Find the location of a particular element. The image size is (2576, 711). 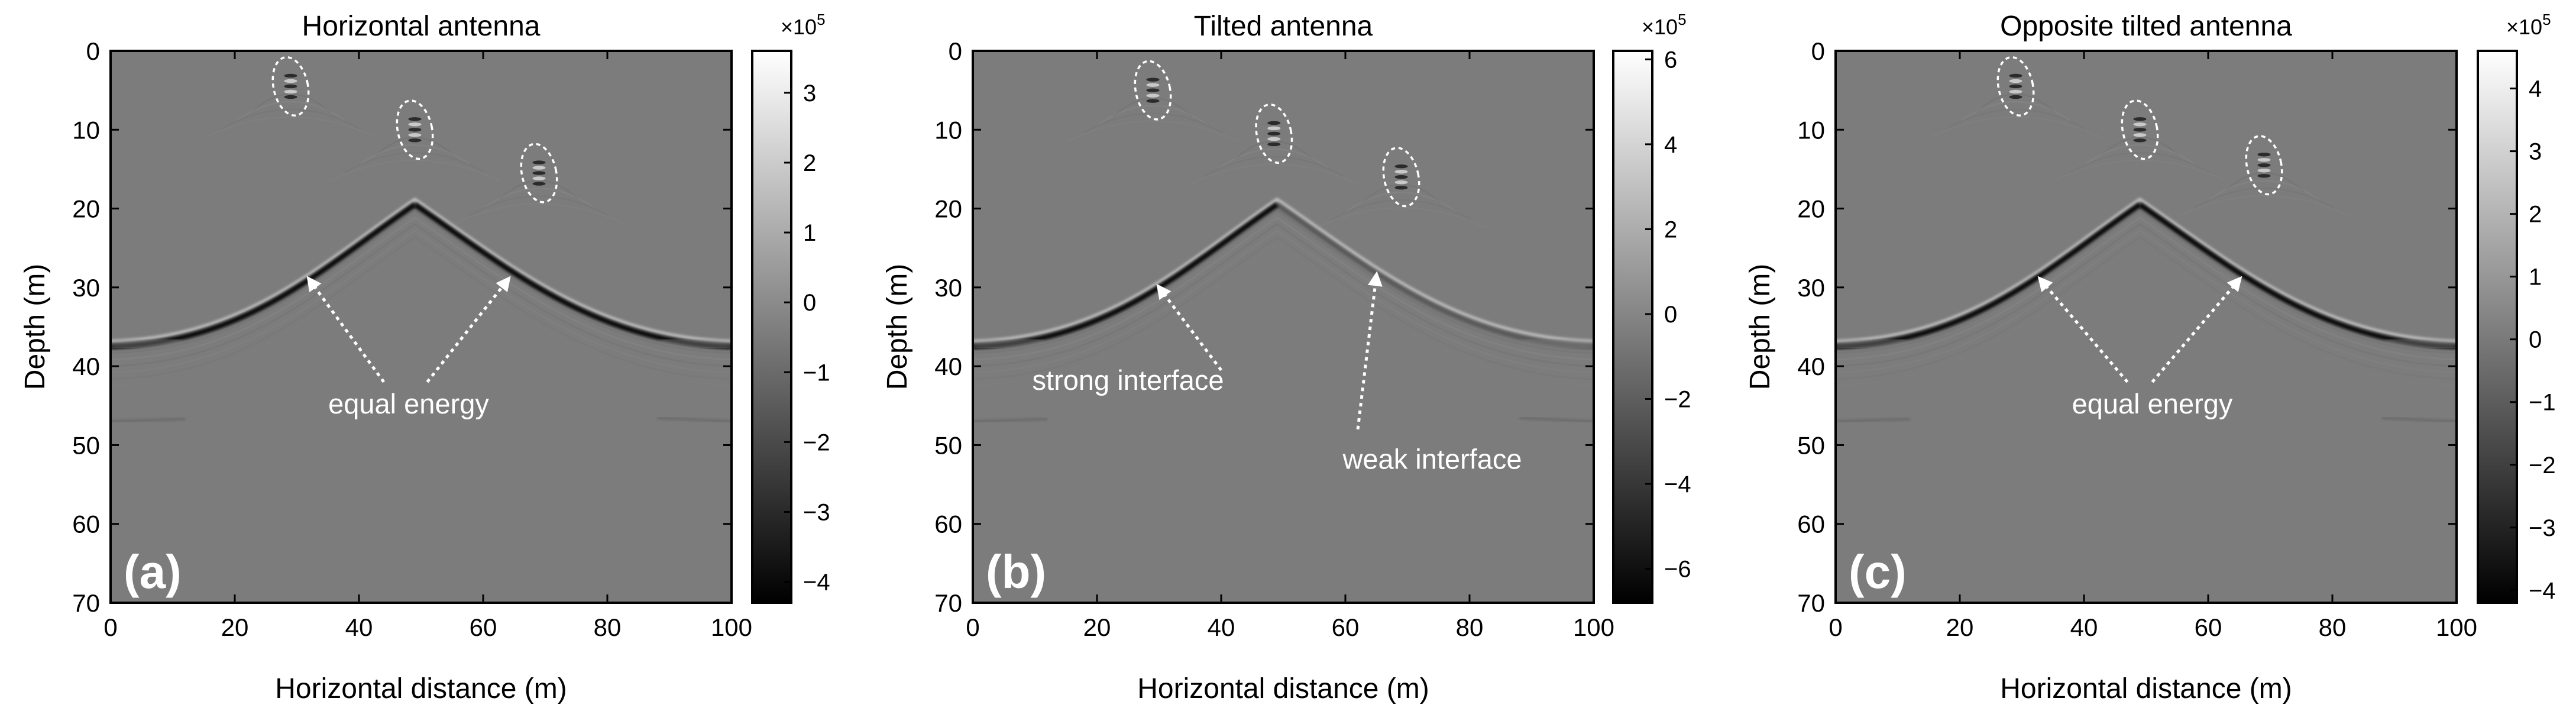

colorbar-tick-label: −1 is located at coordinates (2542, 403).